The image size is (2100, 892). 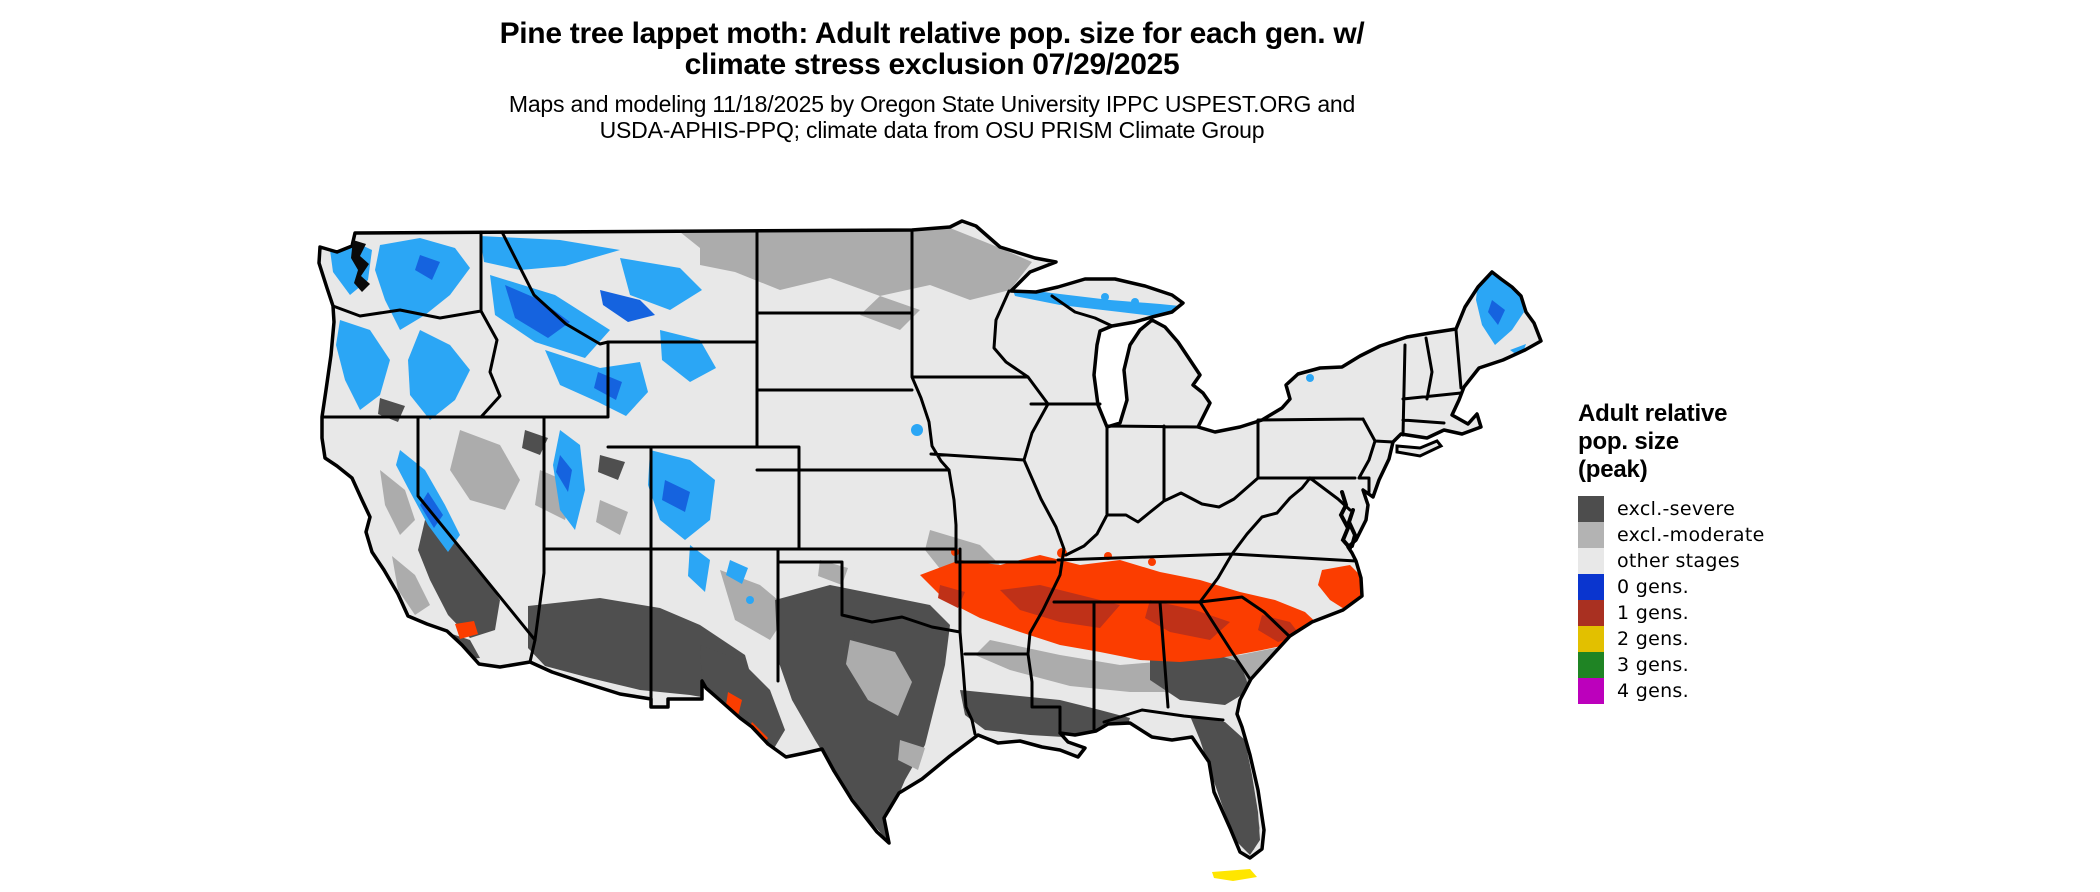 I want to click on legend-label: 0 gens., so click(x=1653, y=587).